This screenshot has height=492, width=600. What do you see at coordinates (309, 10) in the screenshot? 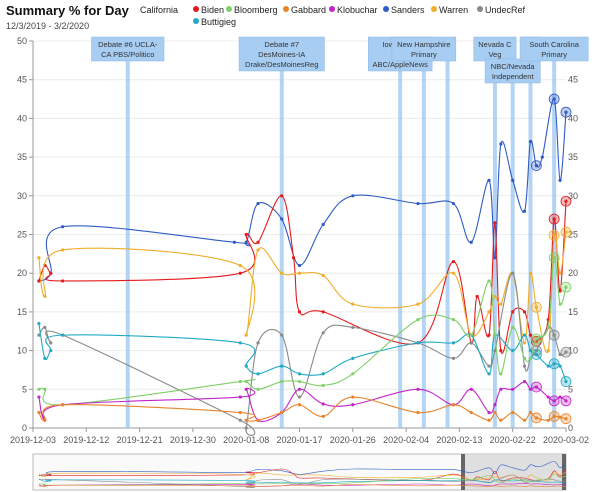
I see `legend-label-gabbard: Gabbard` at bounding box center [309, 10].